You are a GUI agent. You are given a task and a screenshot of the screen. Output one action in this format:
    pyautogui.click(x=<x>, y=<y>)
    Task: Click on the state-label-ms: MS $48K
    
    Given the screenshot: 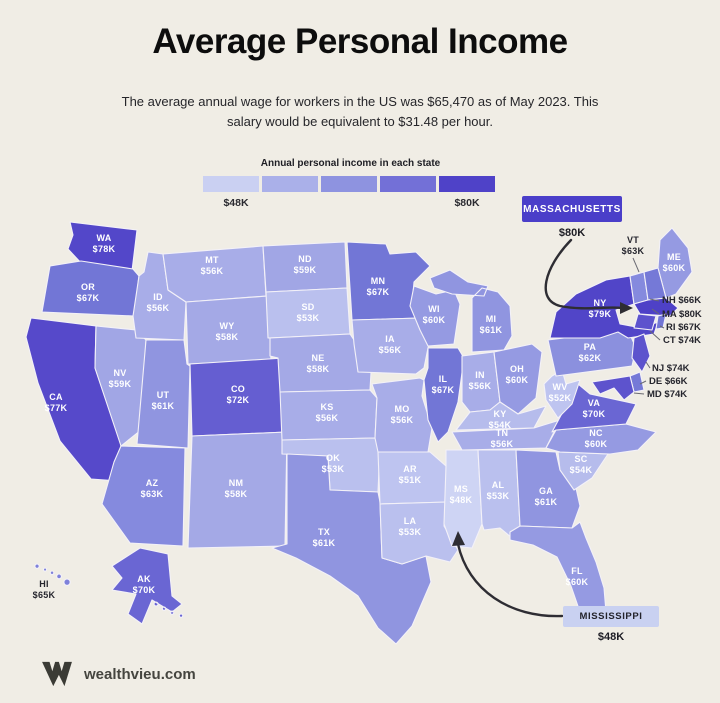 What is the action you would take?
    pyautogui.click(x=461, y=494)
    